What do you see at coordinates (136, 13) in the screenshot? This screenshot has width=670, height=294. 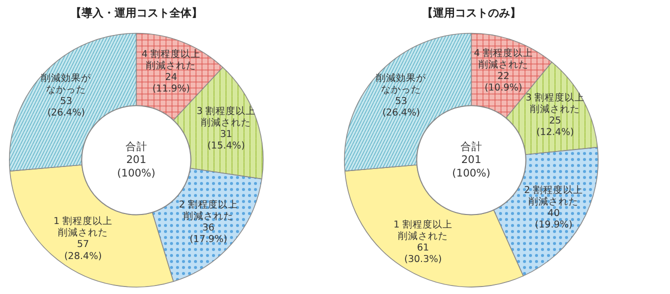 I see `chart-title: 【導入・運用コスト全体】` at bounding box center [136, 13].